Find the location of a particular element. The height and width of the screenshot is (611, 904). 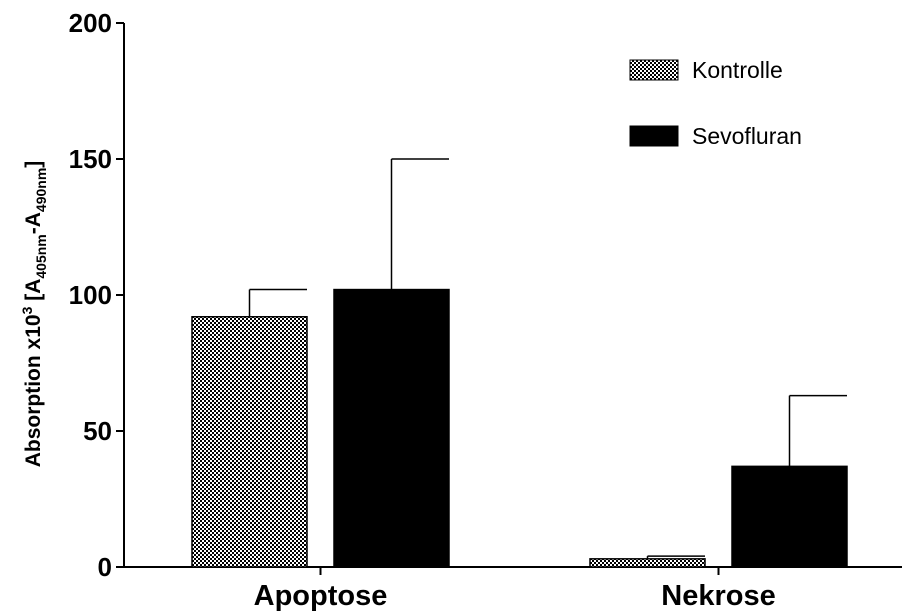

bar-sevofluran-apoptose is located at coordinates (391, 428).